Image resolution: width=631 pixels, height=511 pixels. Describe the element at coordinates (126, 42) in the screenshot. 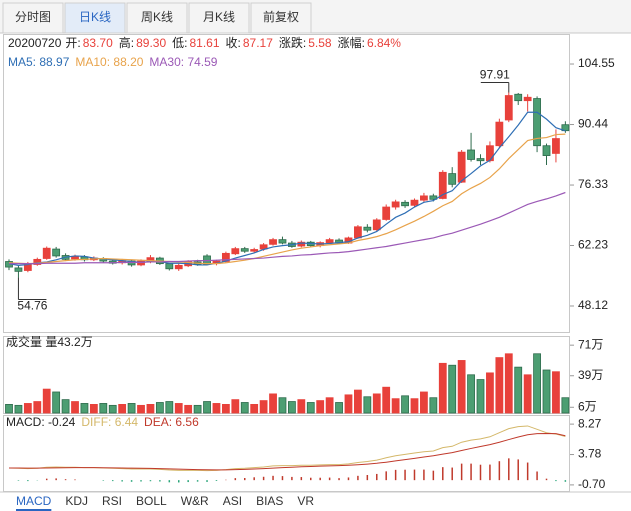

I see `info-text: 高:` at that location.